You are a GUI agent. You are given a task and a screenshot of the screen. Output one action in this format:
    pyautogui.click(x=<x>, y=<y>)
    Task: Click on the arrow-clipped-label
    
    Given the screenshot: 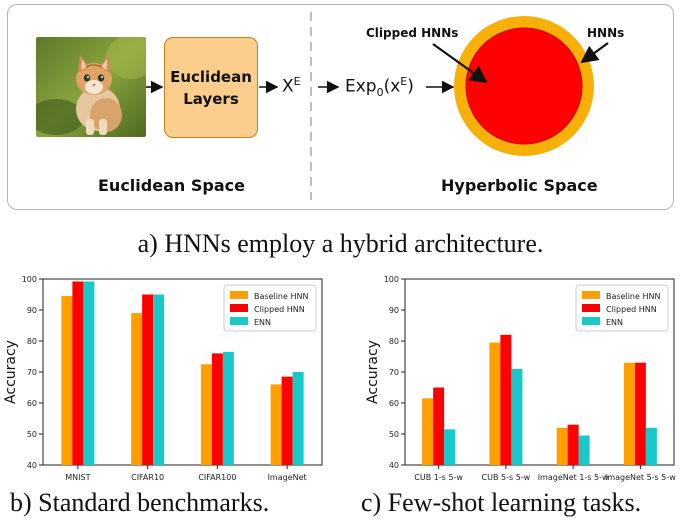 What is the action you would take?
    pyautogui.click(x=460, y=63)
    